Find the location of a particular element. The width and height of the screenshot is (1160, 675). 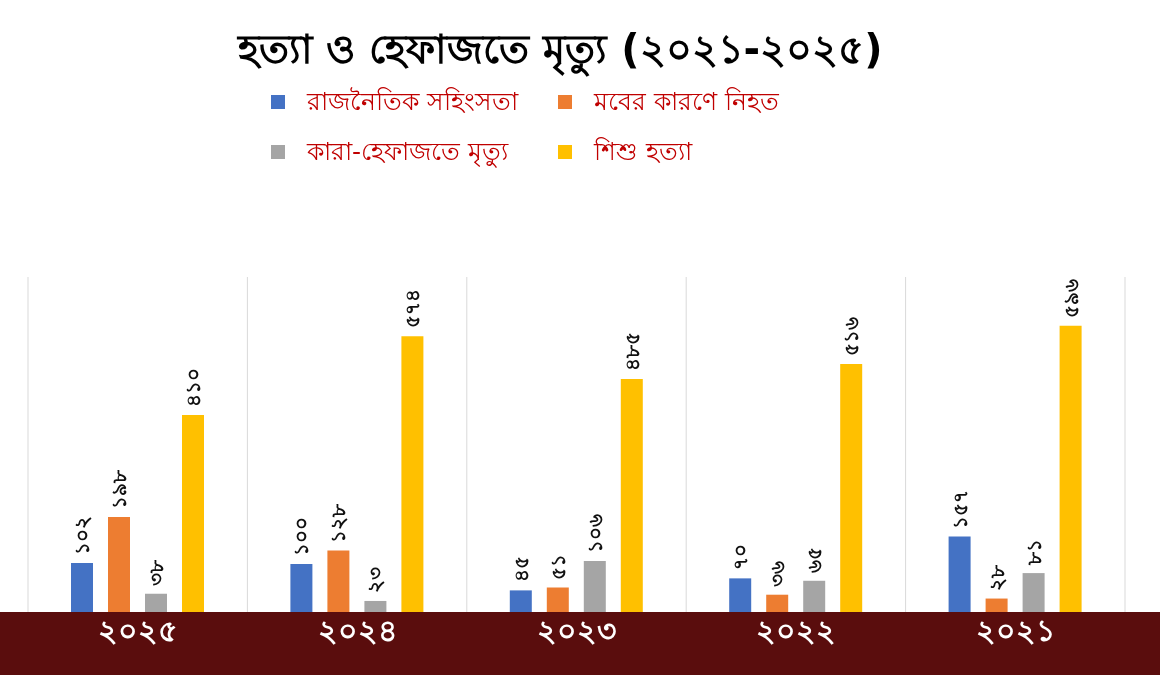

data-label: ১০২ is located at coordinates (82, 535).